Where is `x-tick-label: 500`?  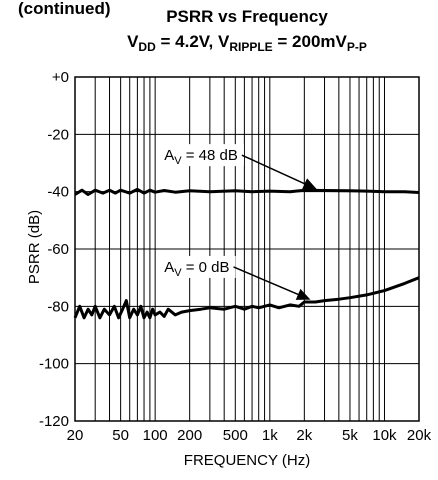 x-tick-label: 500 is located at coordinates (235, 435).